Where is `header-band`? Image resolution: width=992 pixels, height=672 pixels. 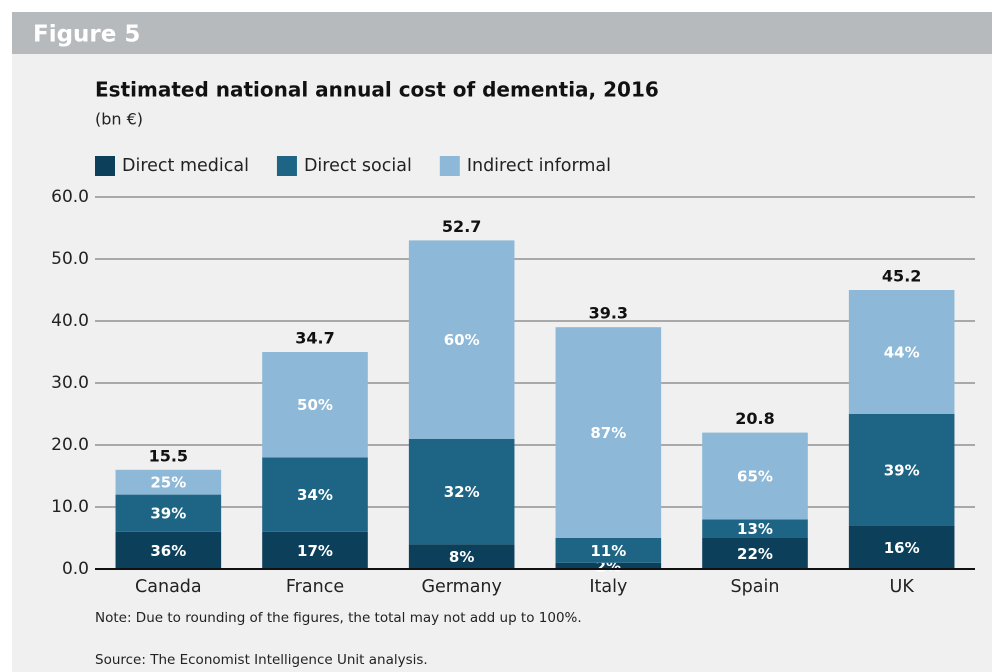 header-band is located at coordinates (502, 33).